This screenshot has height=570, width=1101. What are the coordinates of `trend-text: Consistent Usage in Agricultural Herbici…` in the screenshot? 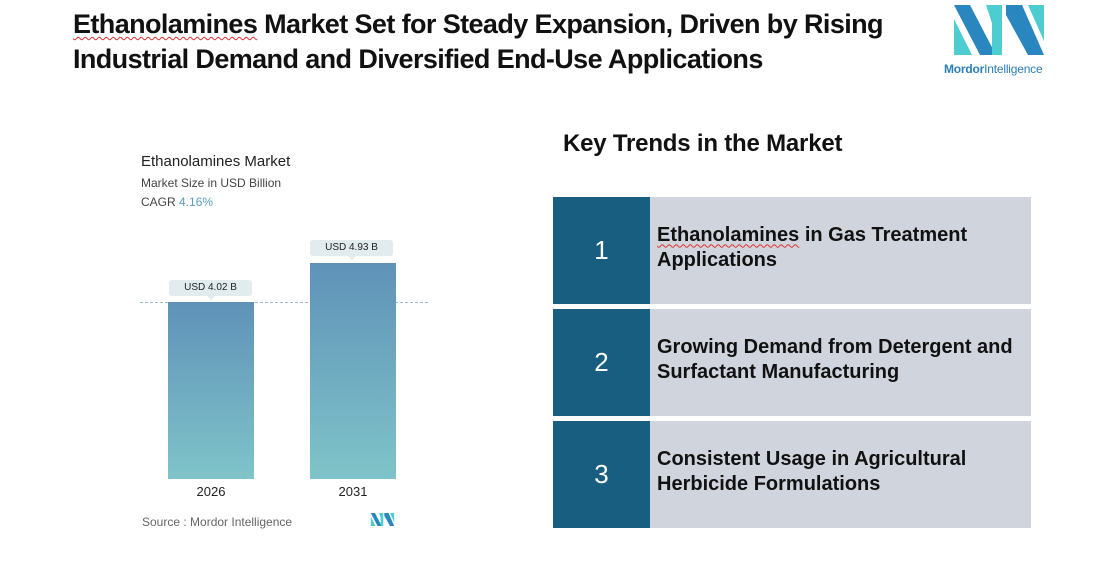 It's located at (812, 471).